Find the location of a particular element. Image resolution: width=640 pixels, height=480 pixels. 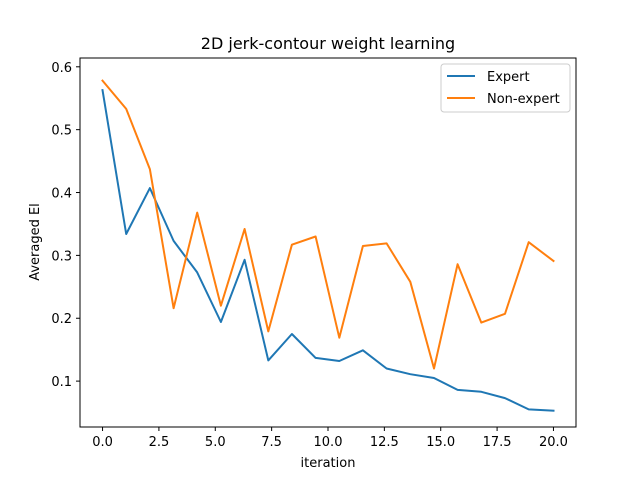

y-tick-label: 0.2 is located at coordinates (61, 319).